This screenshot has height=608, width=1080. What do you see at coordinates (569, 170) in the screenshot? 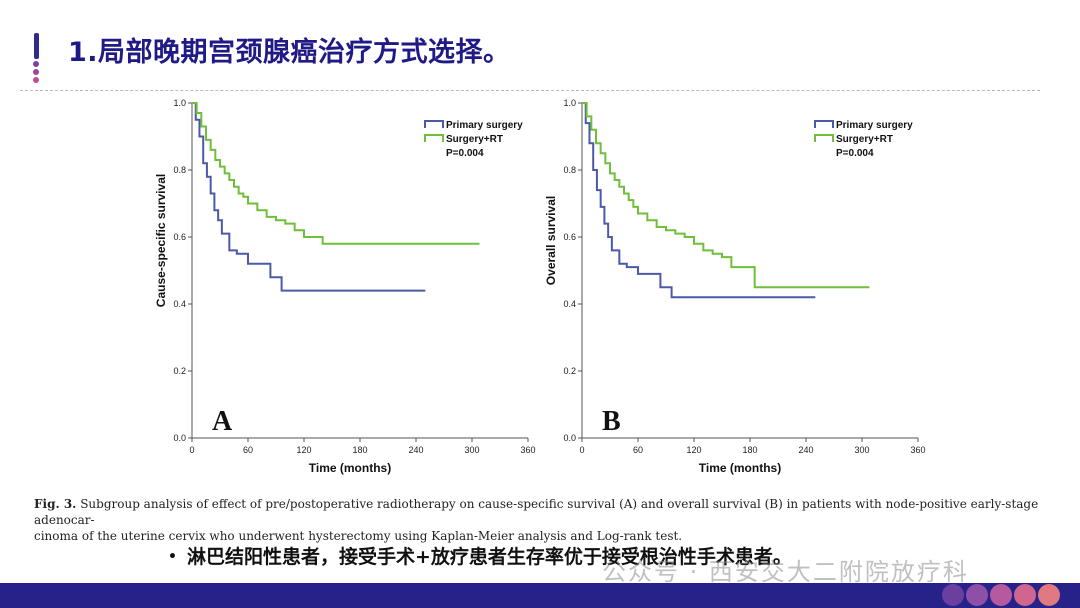
I see `panel-b-y-tick-label: 0.8` at bounding box center [569, 170].